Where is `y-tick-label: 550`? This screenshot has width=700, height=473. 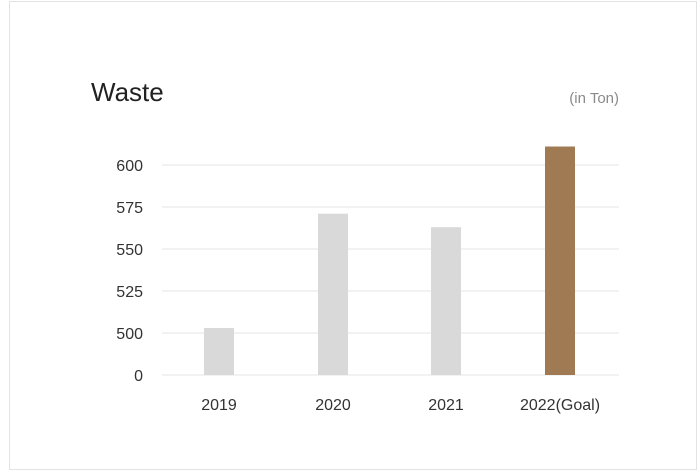 y-tick-label: 550 is located at coordinates (129, 250).